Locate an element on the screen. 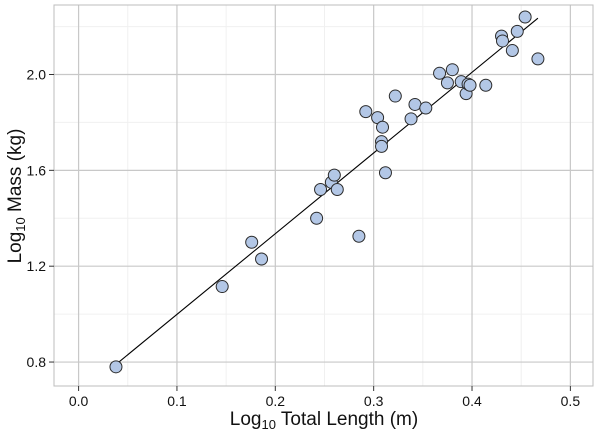 This screenshot has width=600, height=432. y-tick-label: 2.0 is located at coordinates (37, 74).